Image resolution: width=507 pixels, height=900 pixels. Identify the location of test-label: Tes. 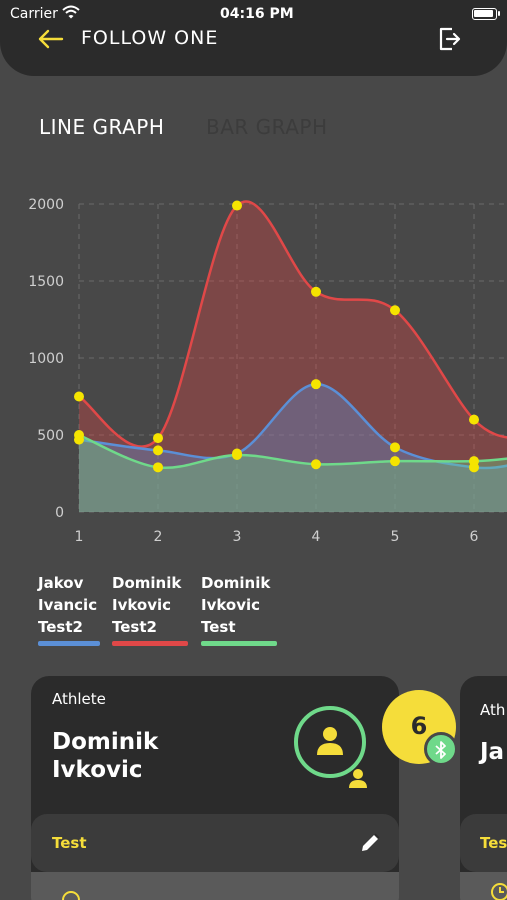
(493, 843).